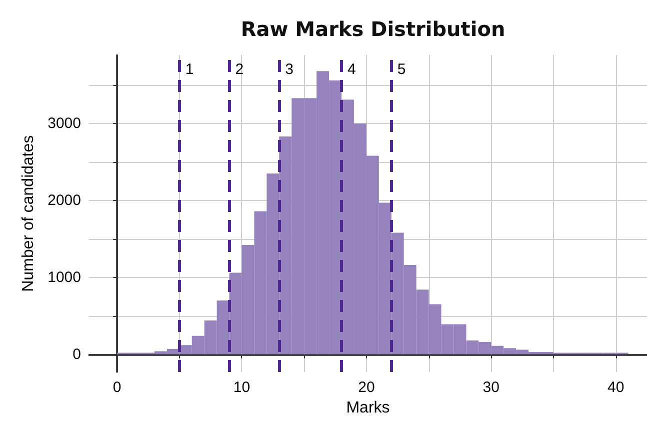 The width and height of the screenshot is (647, 421). Describe the element at coordinates (117, 387) in the screenshot. I see `x-tick-label: 0` at that location.